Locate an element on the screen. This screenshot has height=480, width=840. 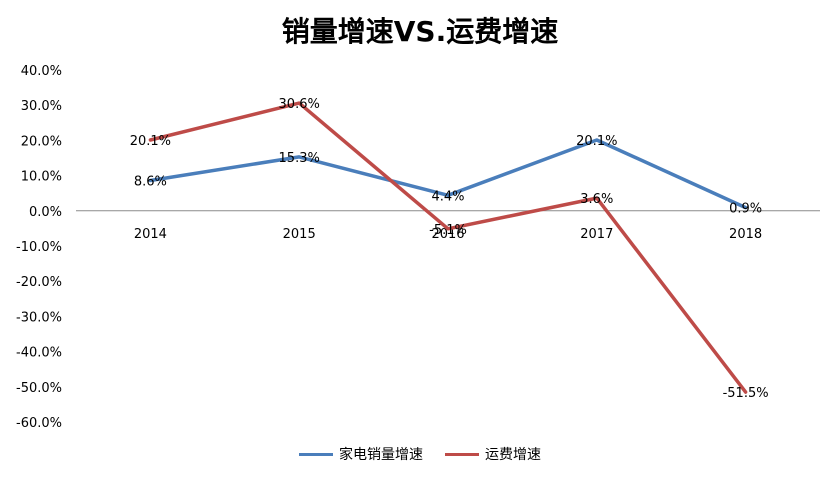
data-label: 8.6% is located at coordinates (150, 182).